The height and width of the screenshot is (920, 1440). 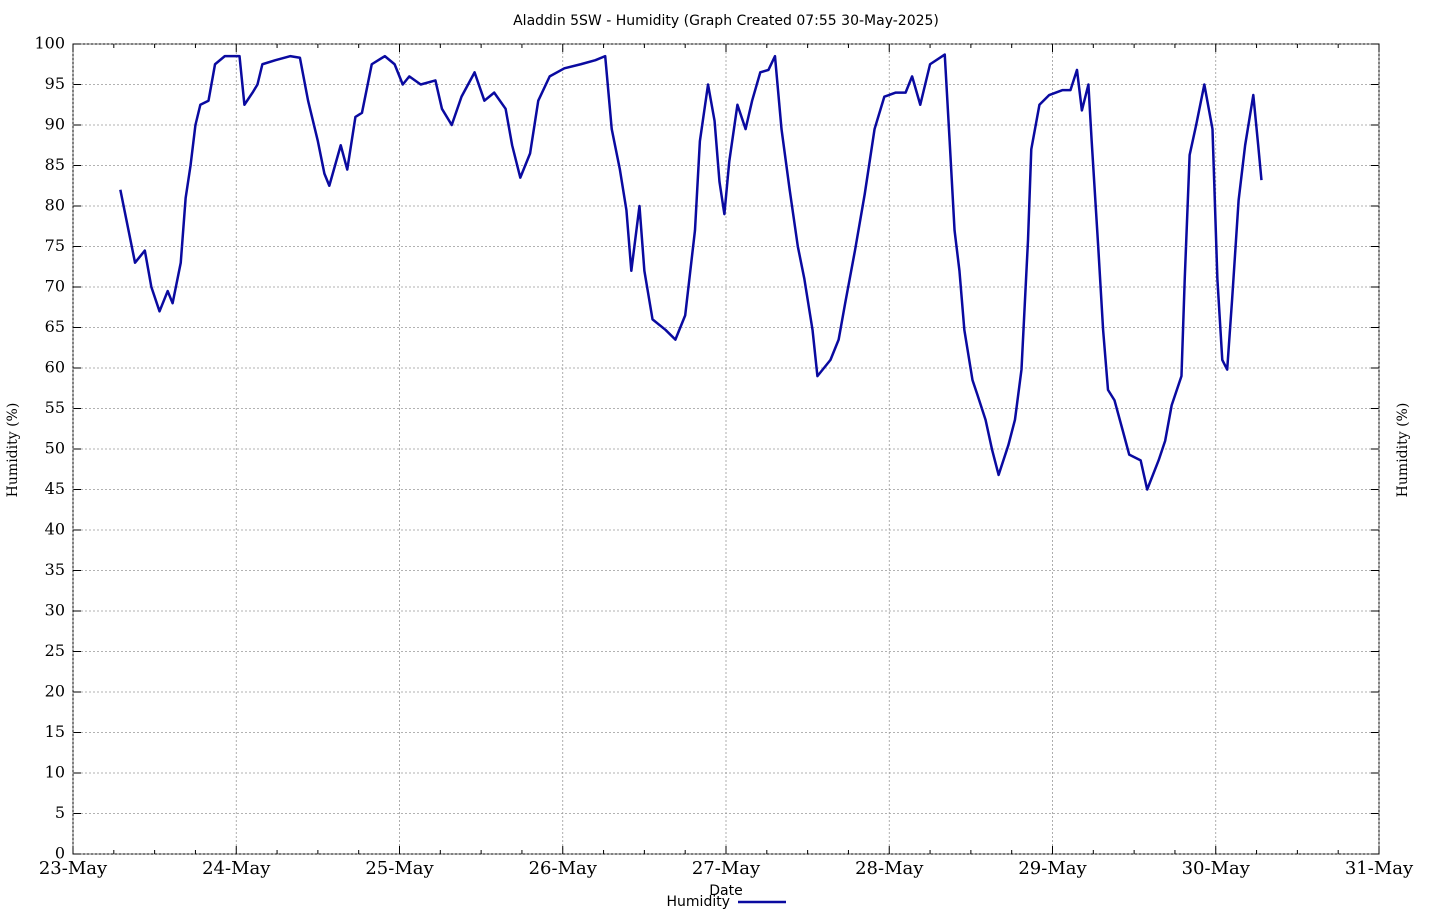 I want to click on y-tick-label: 65, so click(x=55, y=326).